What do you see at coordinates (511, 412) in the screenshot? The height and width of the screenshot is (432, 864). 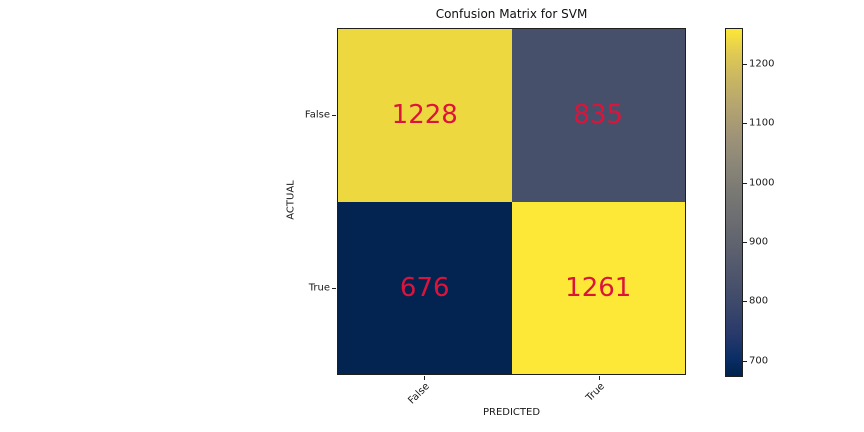 I see `x-axis-label: PREDICTED` at bounding box center [511, 412].